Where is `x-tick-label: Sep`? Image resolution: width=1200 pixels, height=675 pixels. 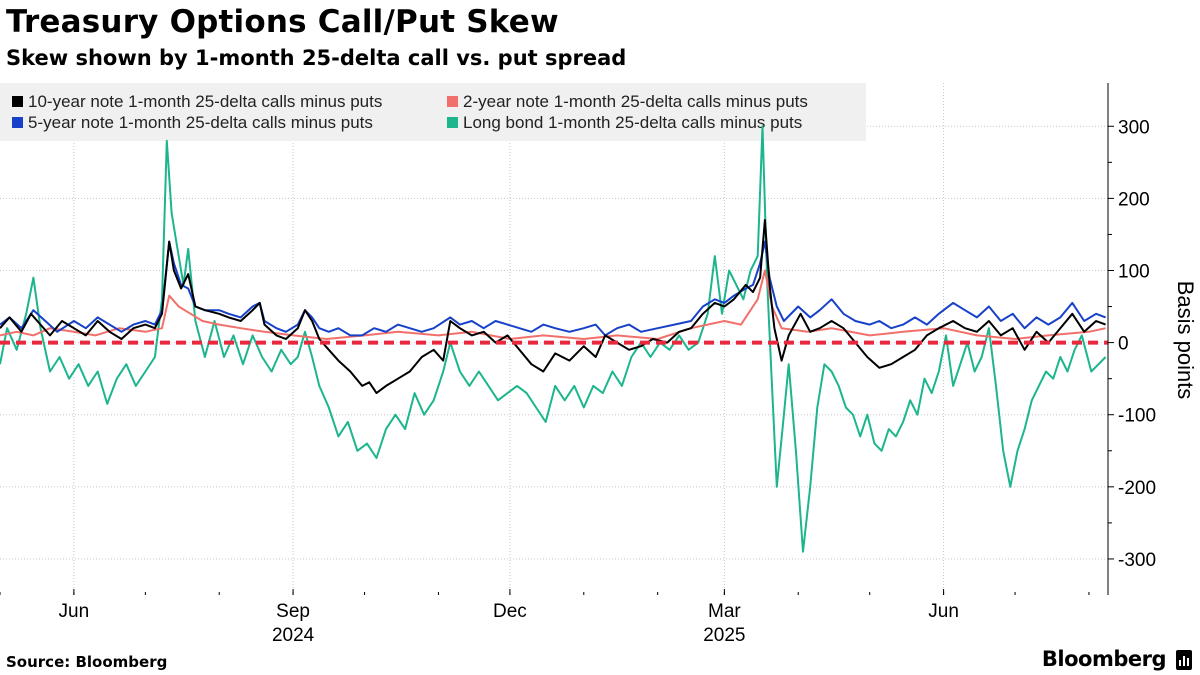 x-tick-label: Sep is located at coordinates (293, 611).